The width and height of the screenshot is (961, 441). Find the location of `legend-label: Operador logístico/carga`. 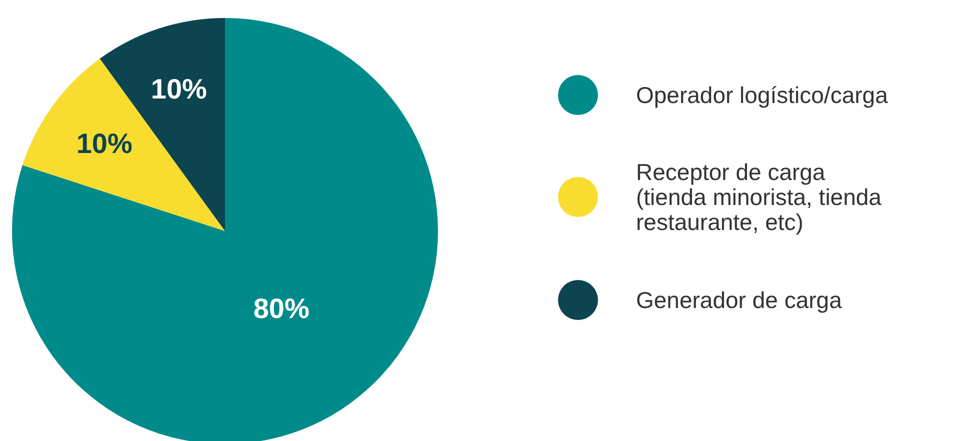

legend-label: Operador logístico/carga is located at coordinates (762, 95).